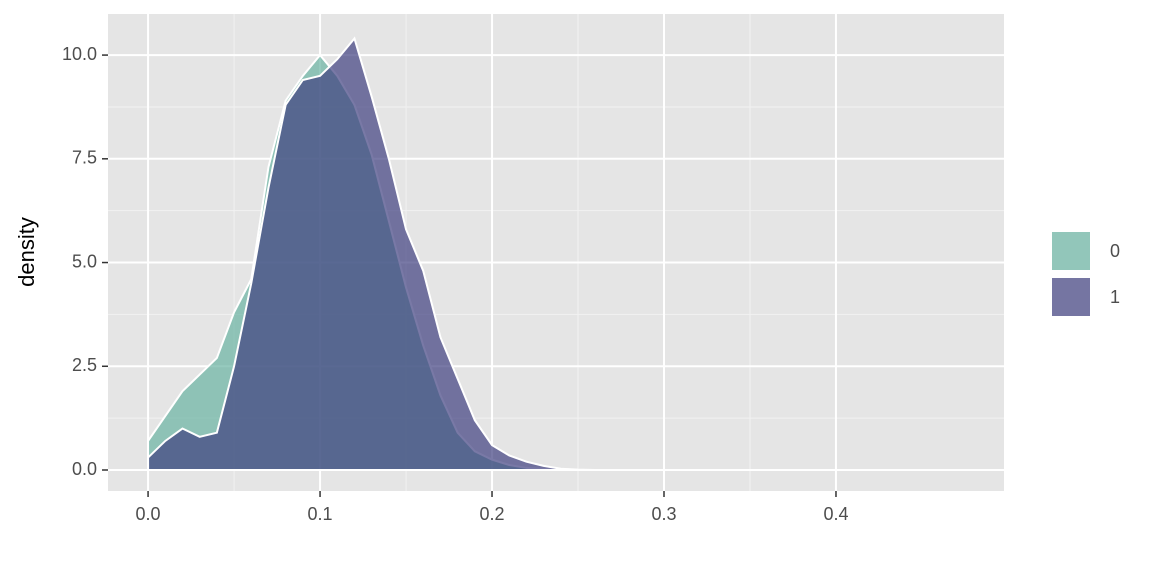 The width and height of the screenshot is (1152, 576). What do you see at coordinates (84, 365) in the screenshot?
I see `y-tick-label: 2.5` at bounding box center [84, 365].